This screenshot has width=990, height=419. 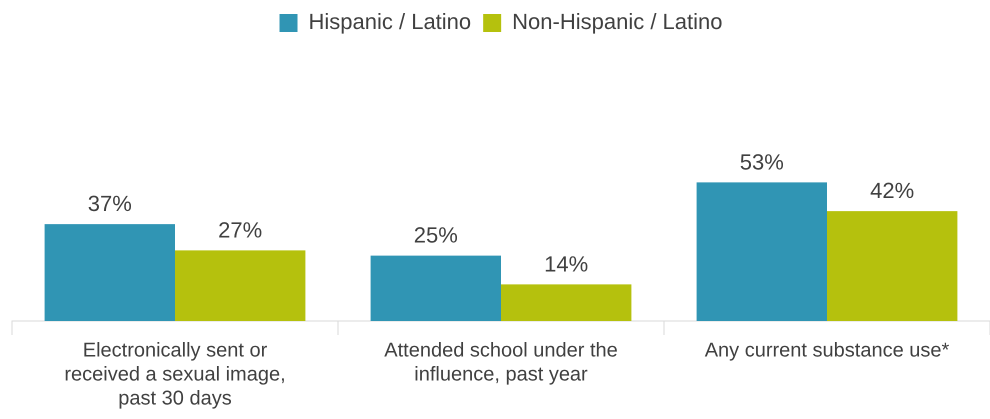 I want to click on x-tick-label: Attended school under the influence, past year, so click(x=501, y=363).